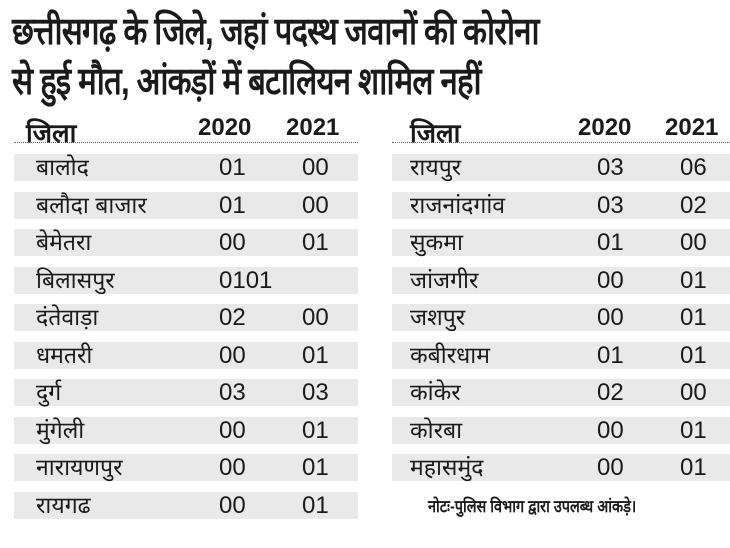 This screenshot has height=548, width=730. Describe the element at coordinates (186, 167) in the screenshot. I see `table-row: बालोद 01 00` at that location.